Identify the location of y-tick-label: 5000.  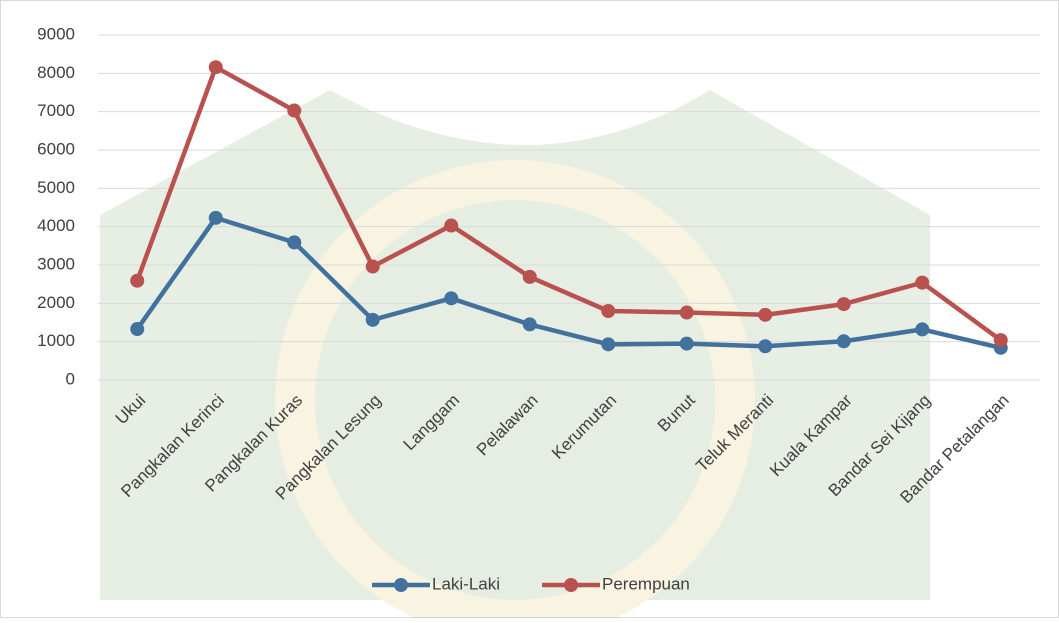
(56, 187).